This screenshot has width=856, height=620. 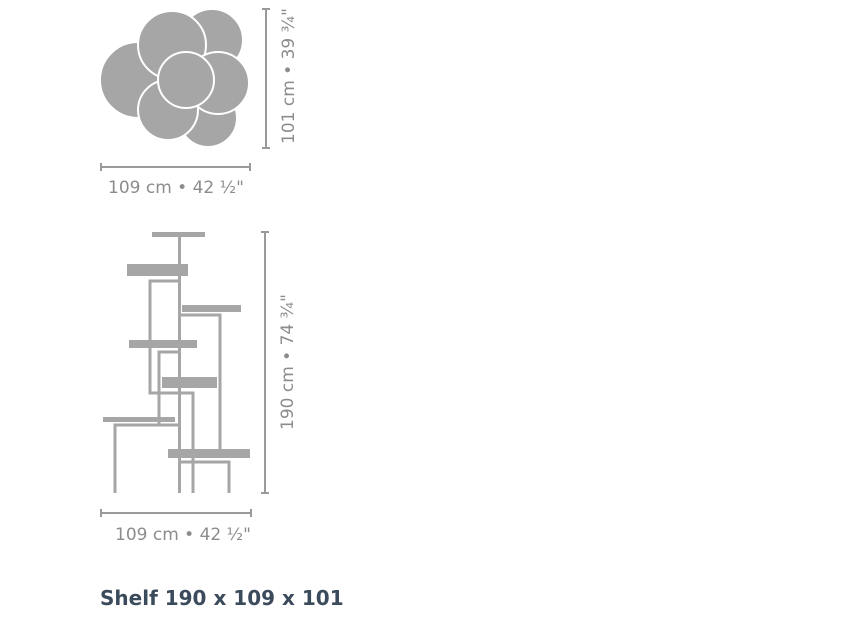 I want to click on top-view, so click(x=174, y=78).